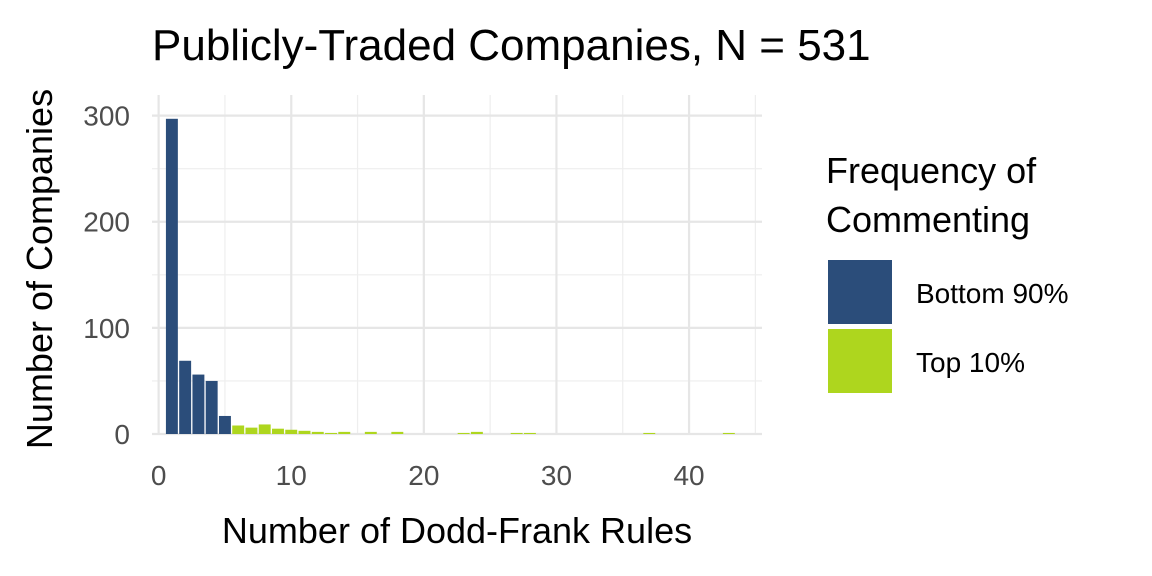  Describe the element at coordinates (688, 475) in the screenshot. I see `x-tick-label: 40` at that location.